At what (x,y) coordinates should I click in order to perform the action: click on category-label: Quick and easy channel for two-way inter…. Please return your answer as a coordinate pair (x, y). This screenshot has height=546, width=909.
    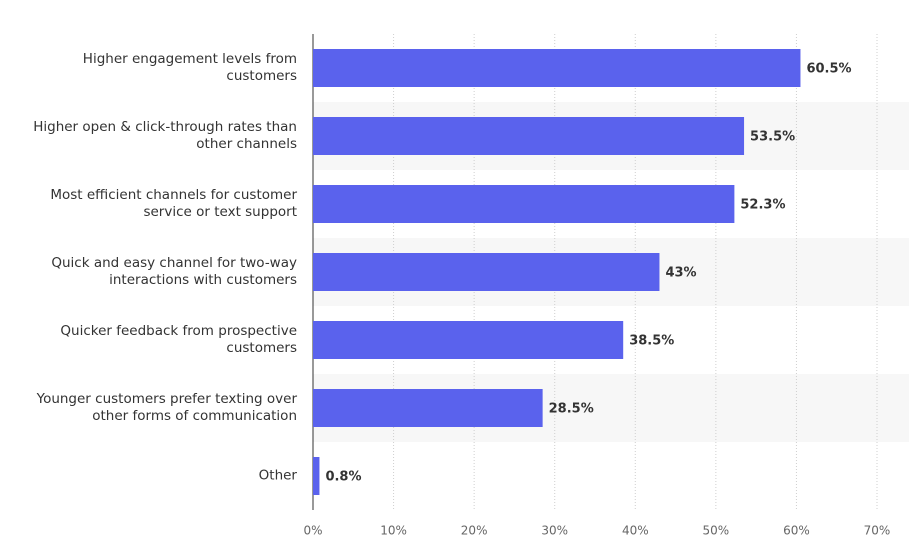
    Looking at the image, I should click on (174, 271).